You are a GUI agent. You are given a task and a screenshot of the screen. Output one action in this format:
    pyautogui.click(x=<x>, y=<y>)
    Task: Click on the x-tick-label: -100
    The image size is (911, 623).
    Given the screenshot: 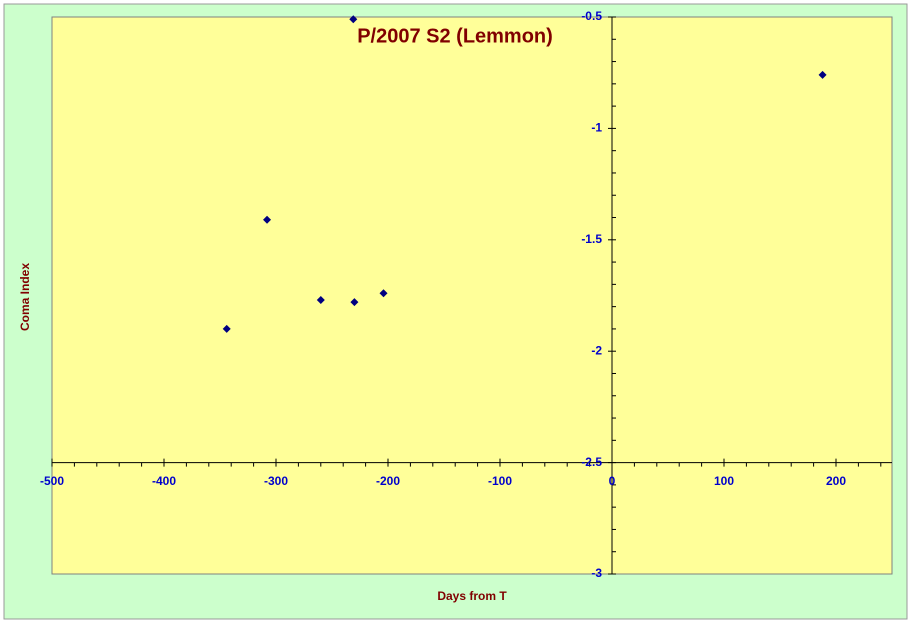 What is the action you would take?
    pyautogui.click(x=500, y=481)
    